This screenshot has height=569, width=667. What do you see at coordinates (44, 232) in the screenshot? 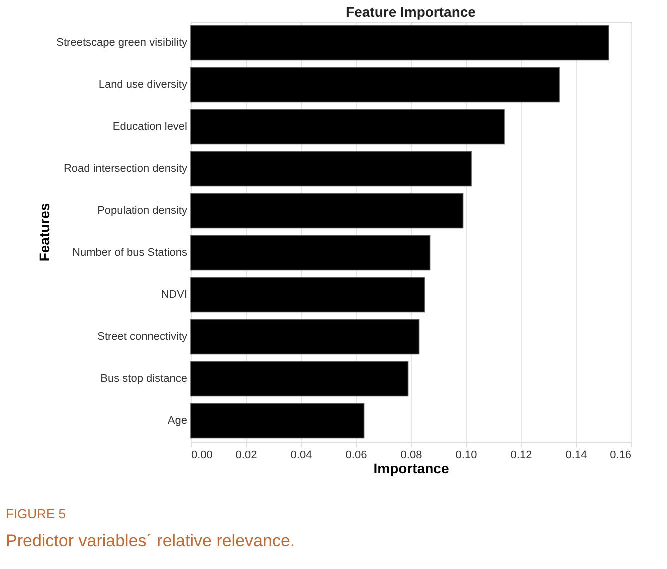
I see `y-axis-title: Features` at bounding box center [44, 232].